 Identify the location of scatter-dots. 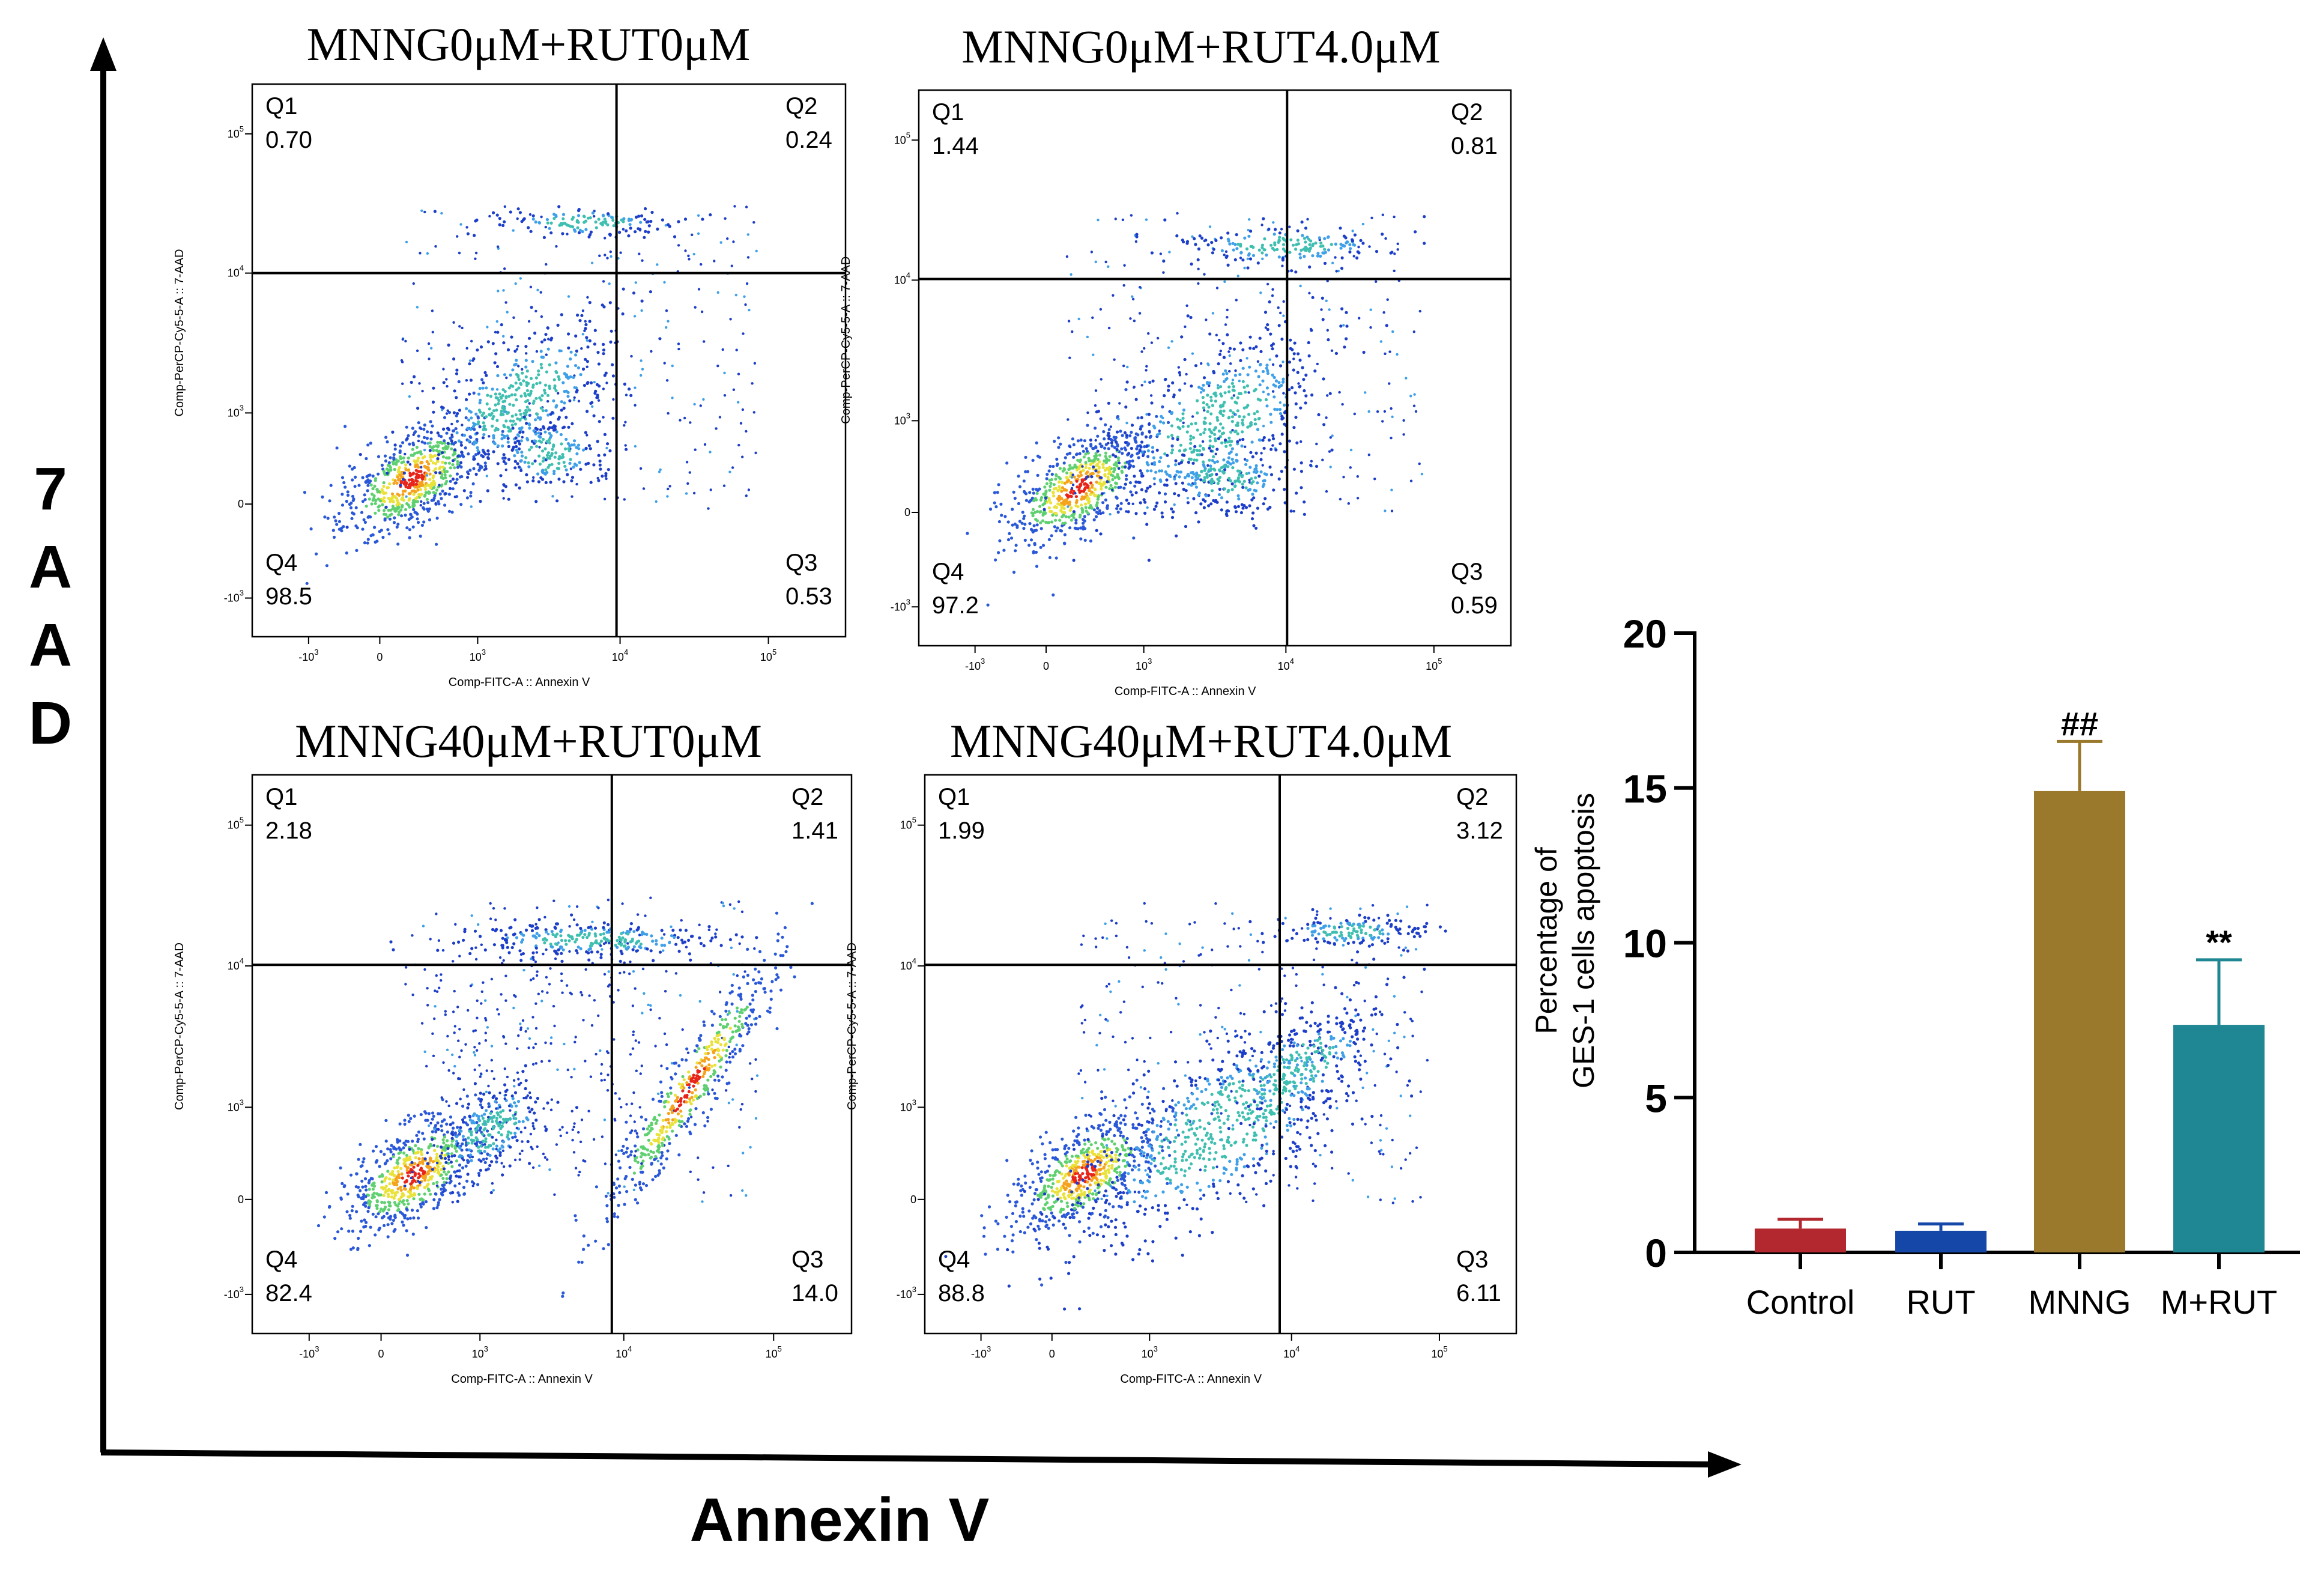
(530, 395).